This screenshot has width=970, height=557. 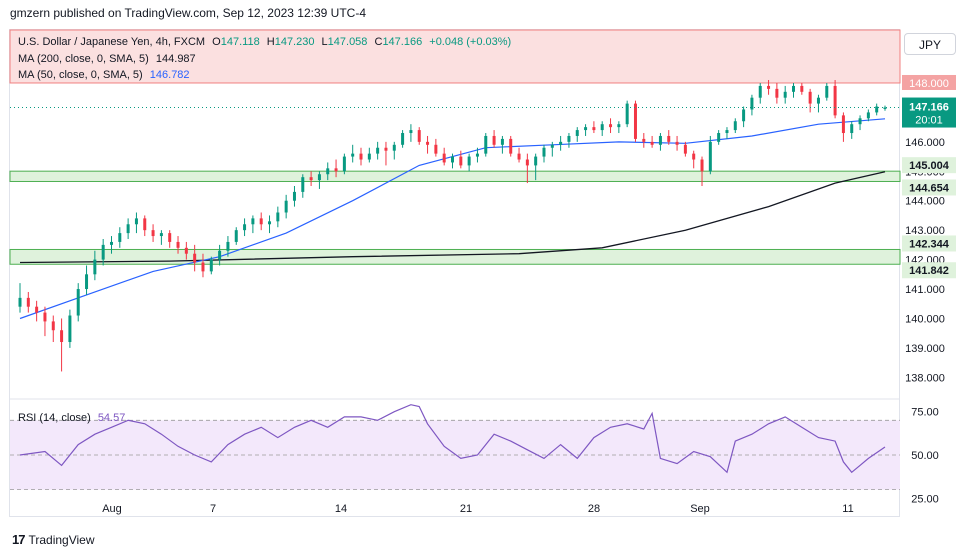 I want to click on zone-price-label: 142.344, so click(x=929, y=244).